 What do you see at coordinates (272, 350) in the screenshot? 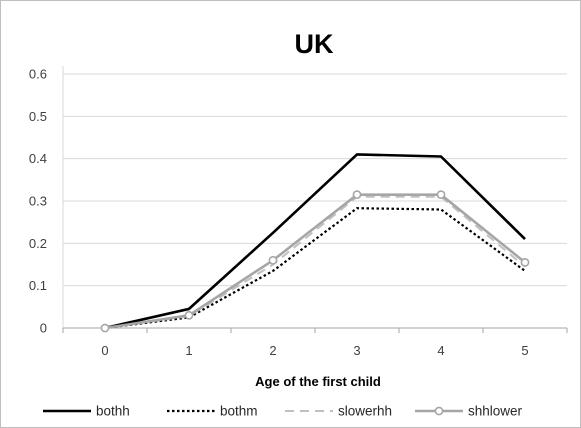
I see `x-tick-label: 2` at bounding box center [272, 350].